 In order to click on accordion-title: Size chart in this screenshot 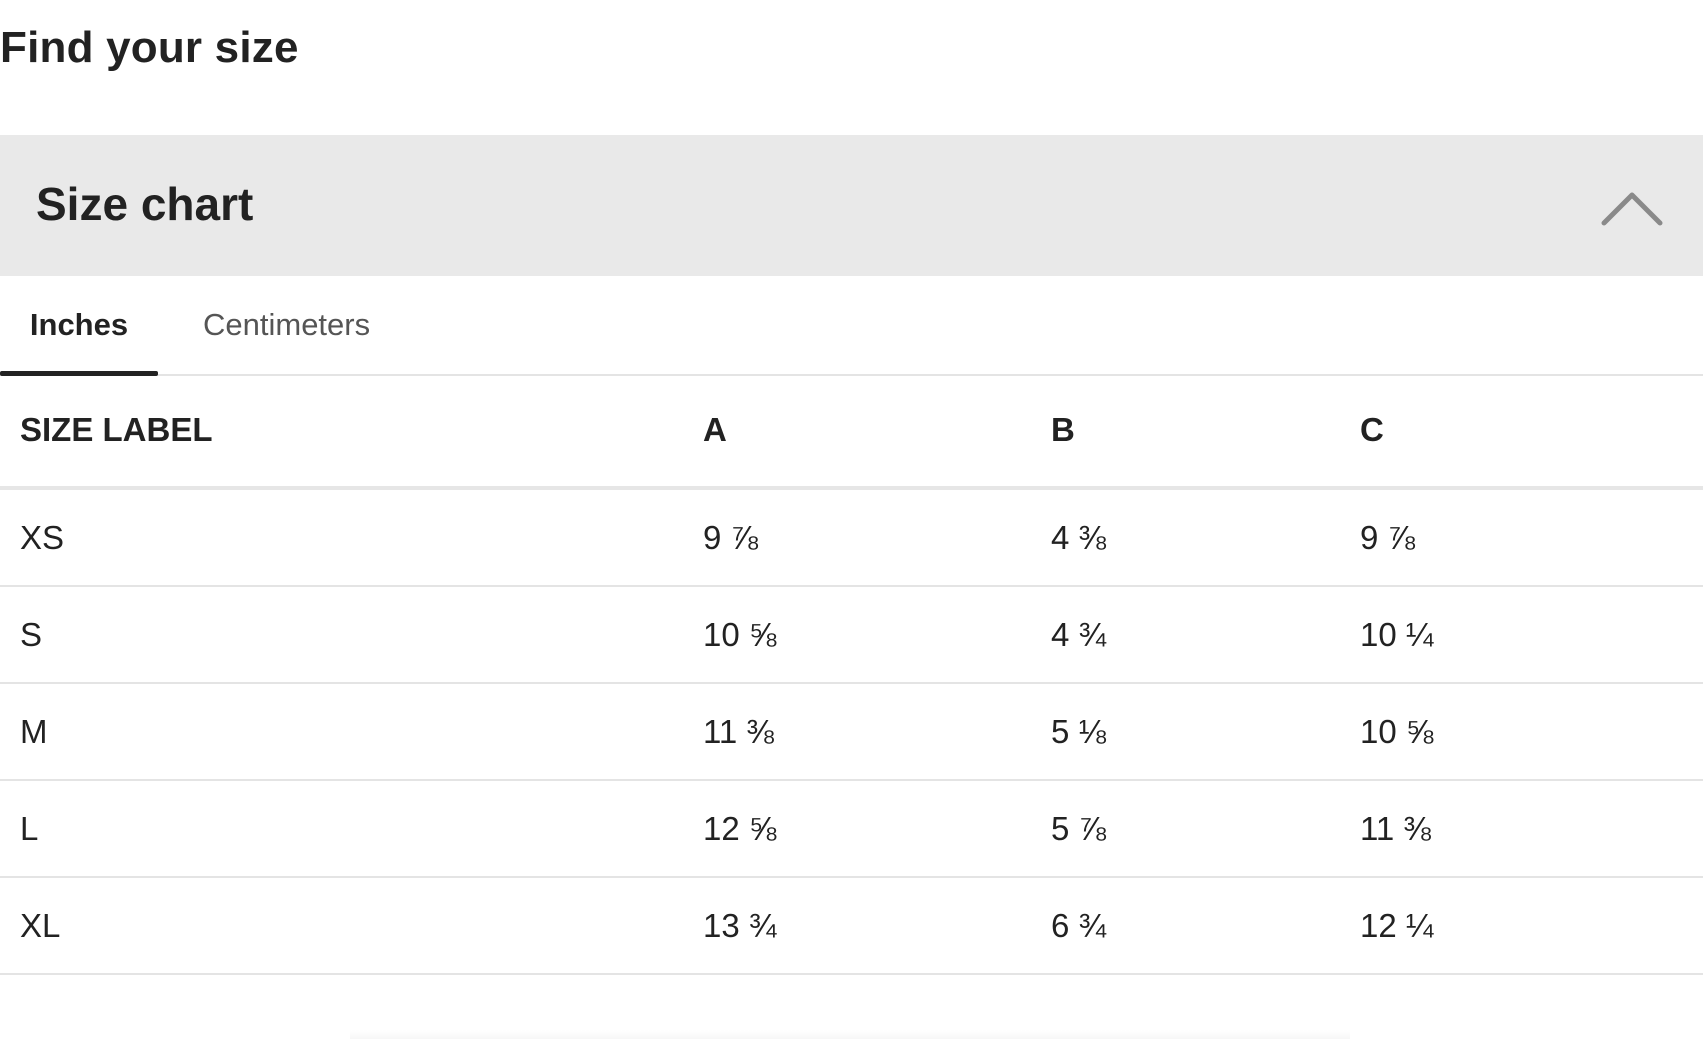, I will do `click(145, 204)`.